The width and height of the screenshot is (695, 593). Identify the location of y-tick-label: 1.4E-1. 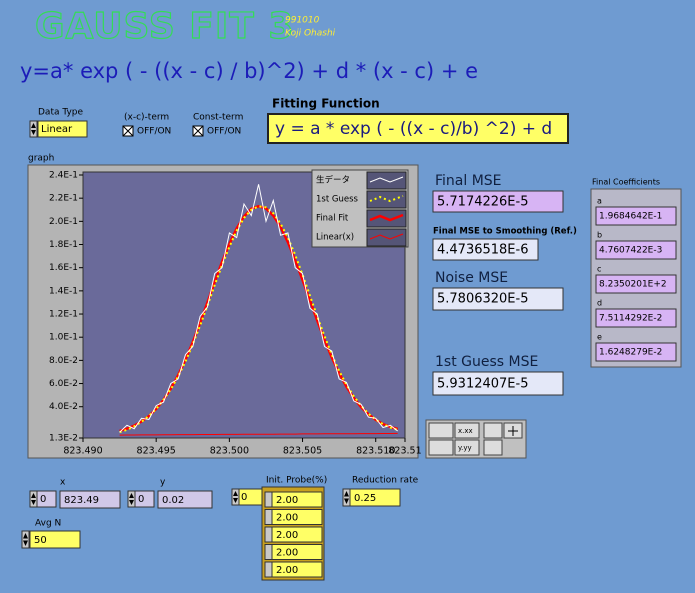
(63, 291).